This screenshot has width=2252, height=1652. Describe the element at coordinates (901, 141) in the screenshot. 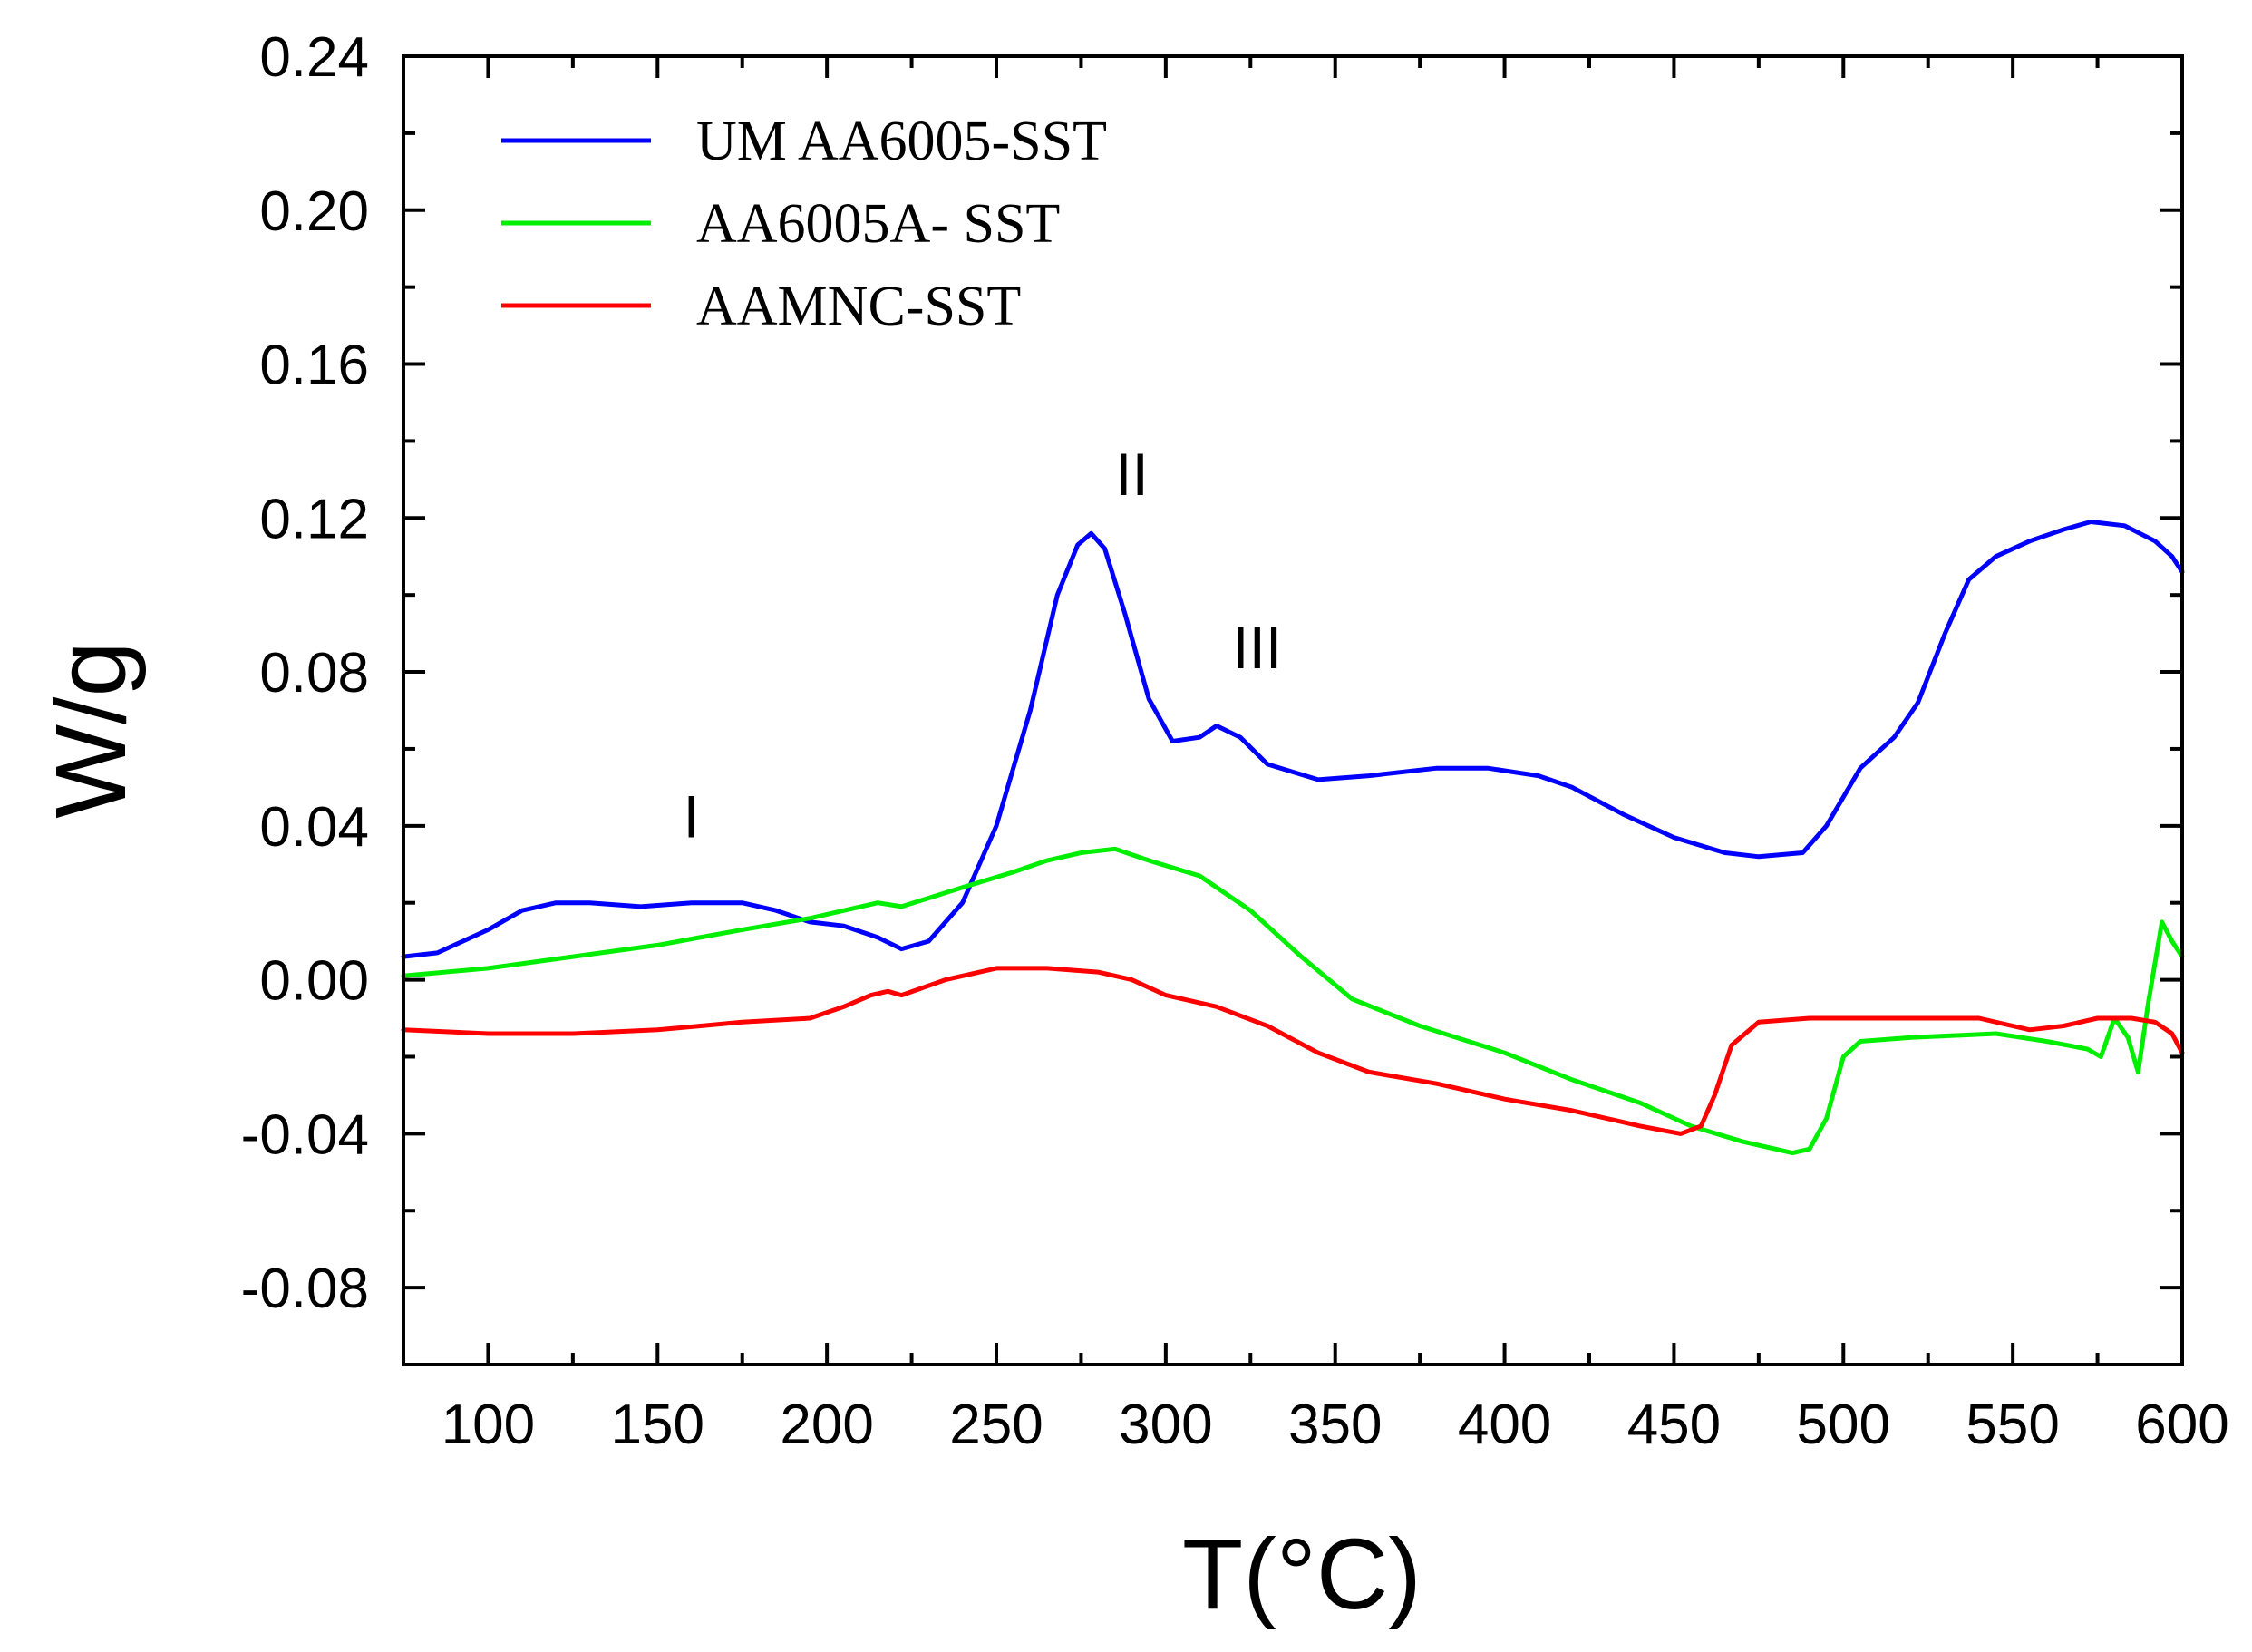

I see `legend-label-um-aa6005-sst: UM AA6005-SST` at that location.